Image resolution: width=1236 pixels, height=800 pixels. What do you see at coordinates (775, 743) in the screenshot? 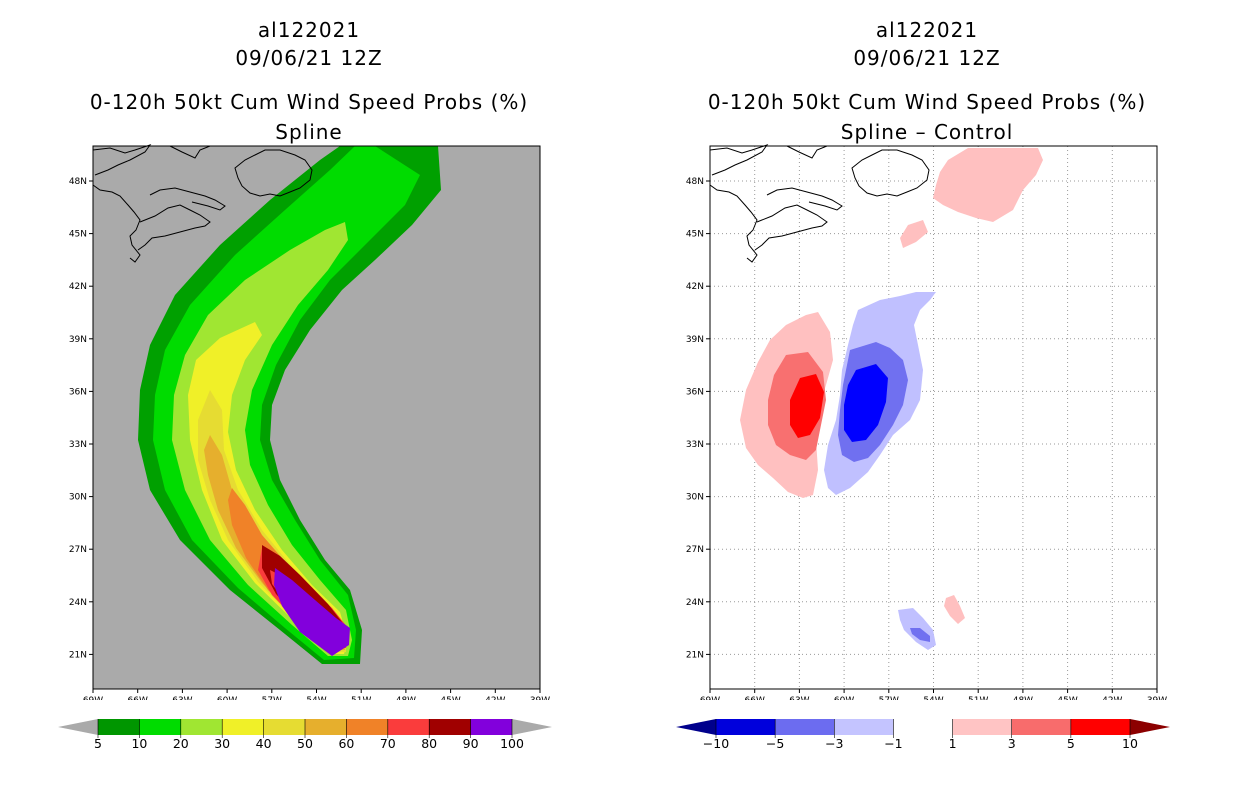
I see `colorbar-label: −5` at bounding box center [775, 743].